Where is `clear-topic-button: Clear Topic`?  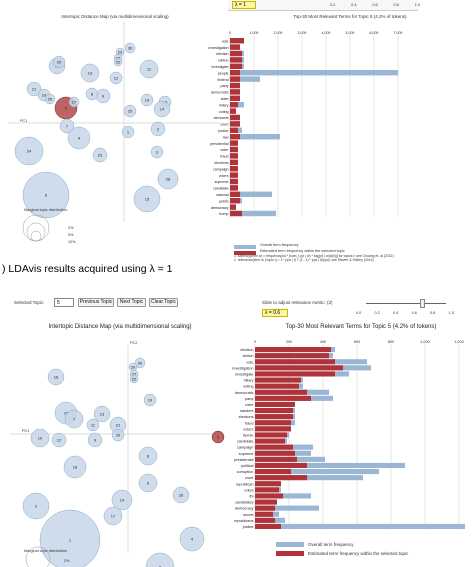 clear-topic-button: Clear Topic is located at coordinates (163, 302).